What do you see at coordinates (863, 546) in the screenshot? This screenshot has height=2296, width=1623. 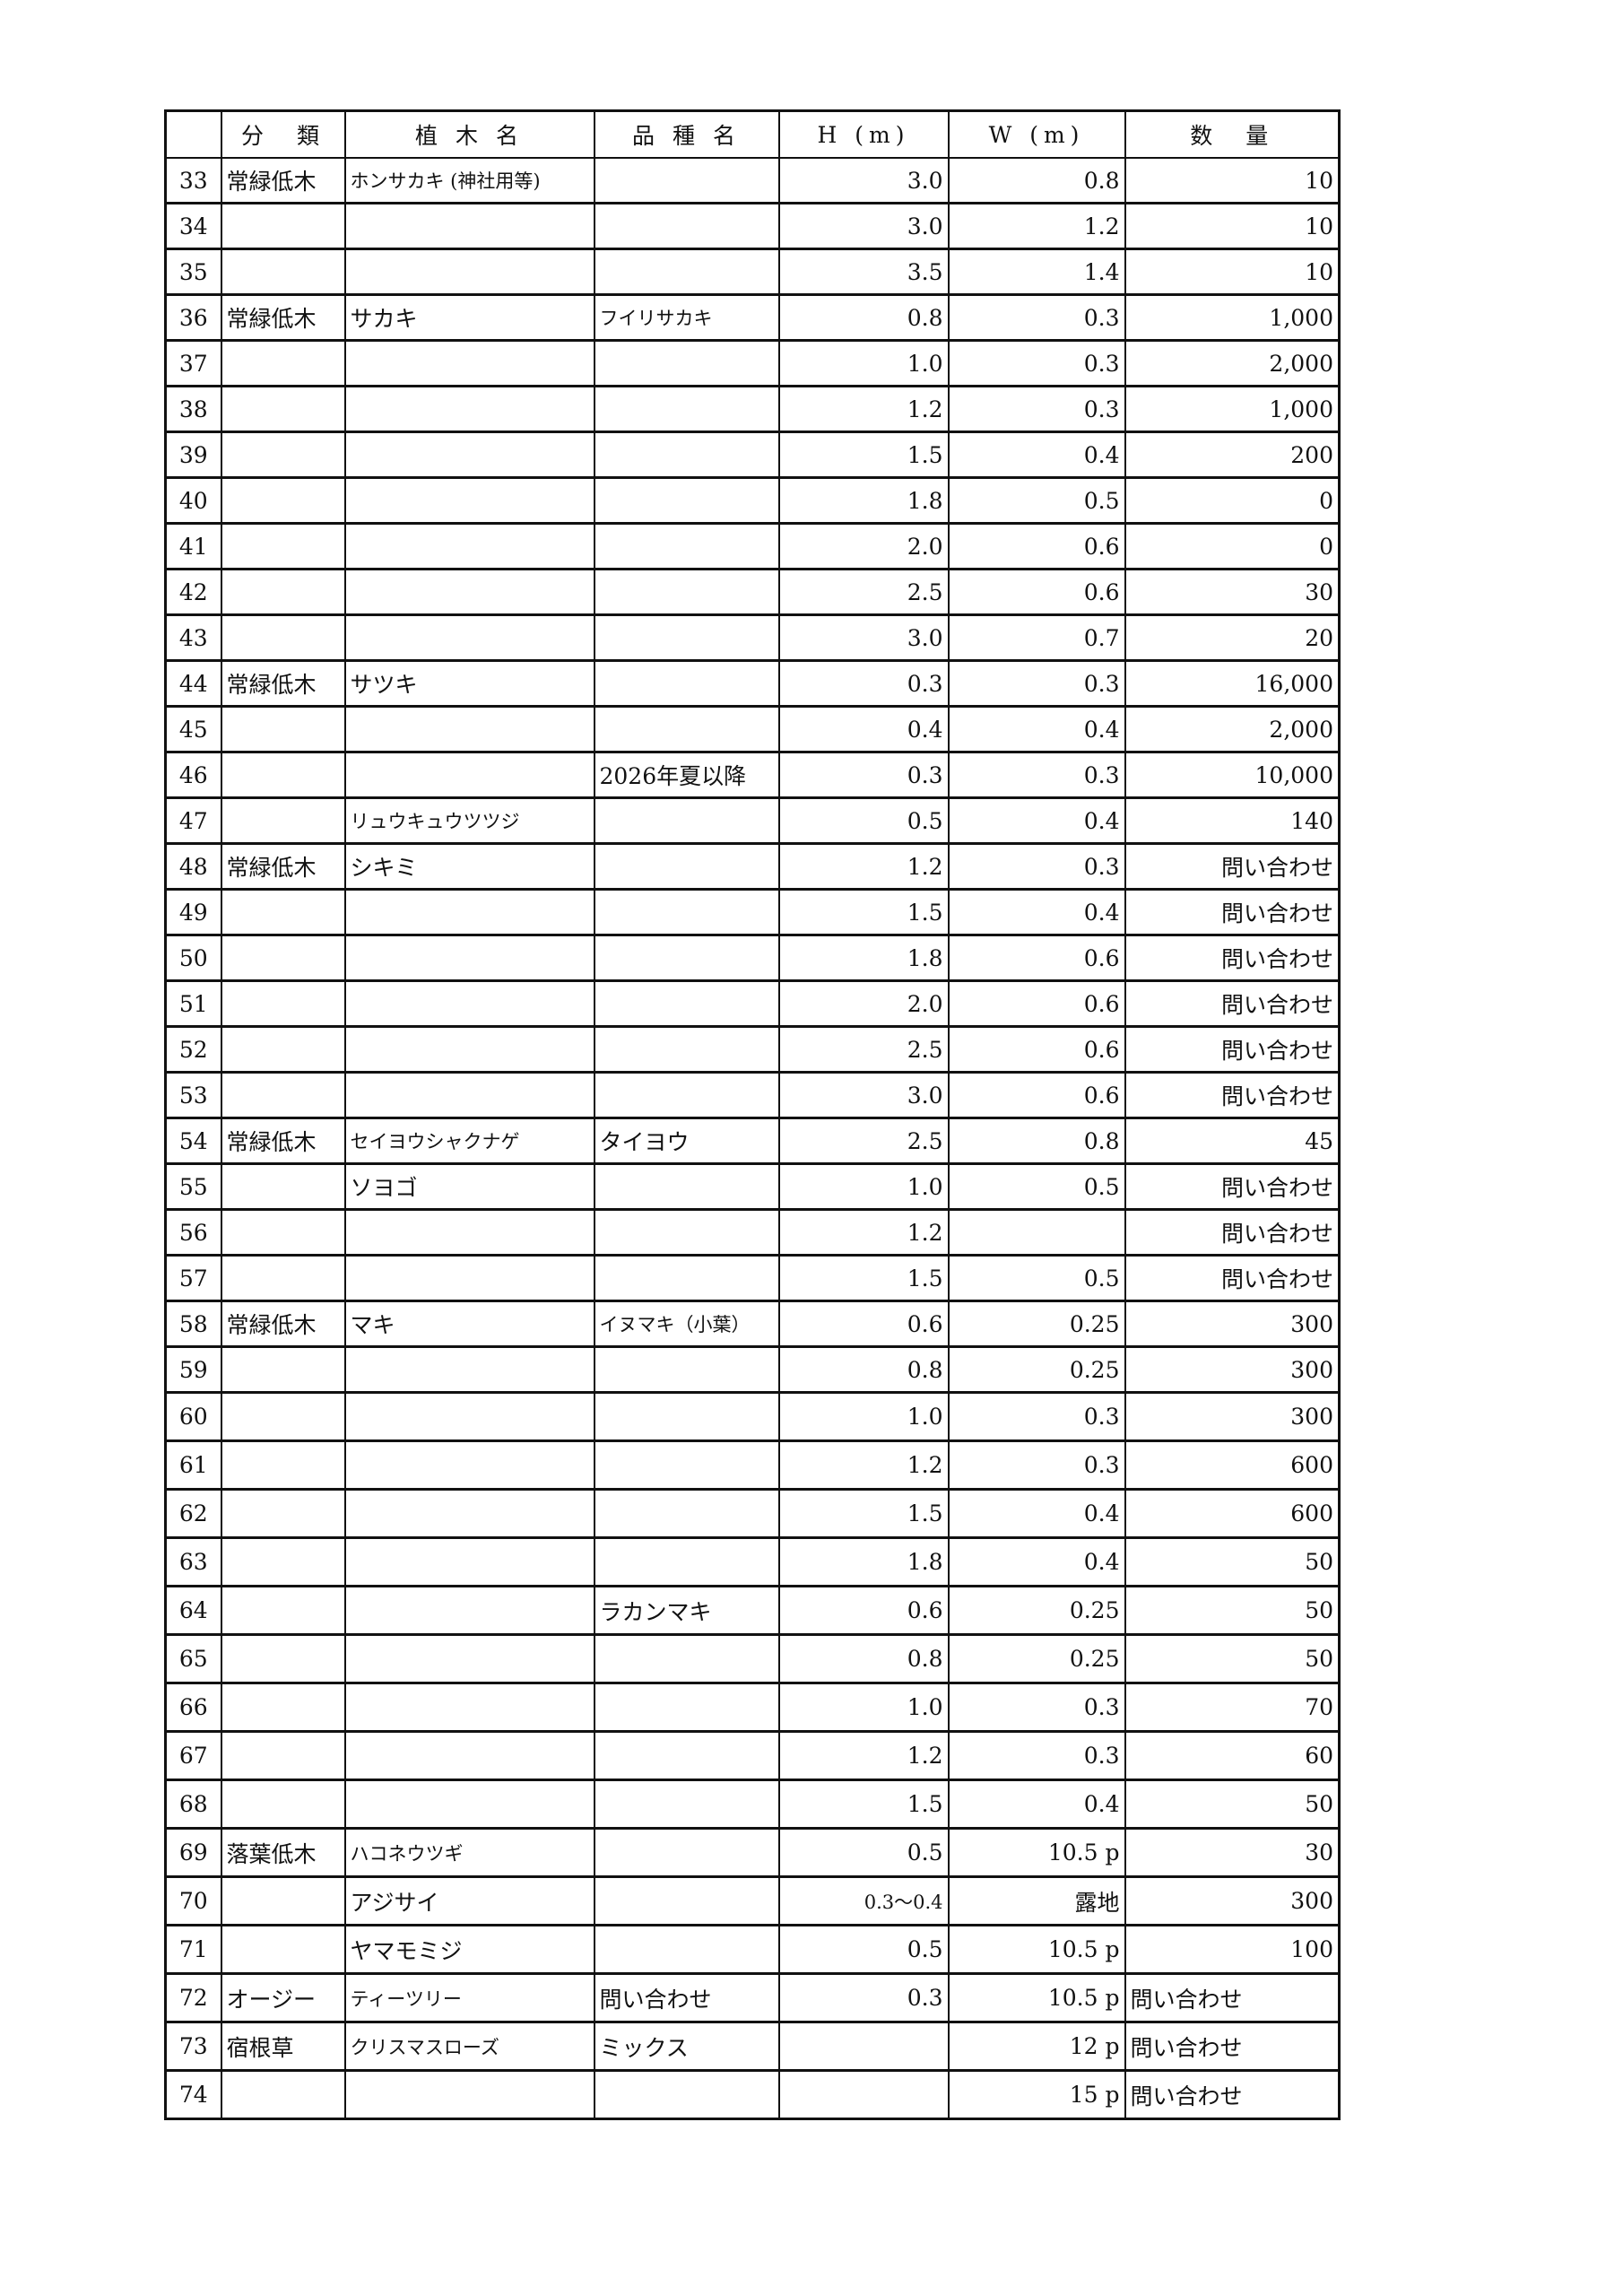 I see `height-cell: 2.0` at bounding box center [863, 546].